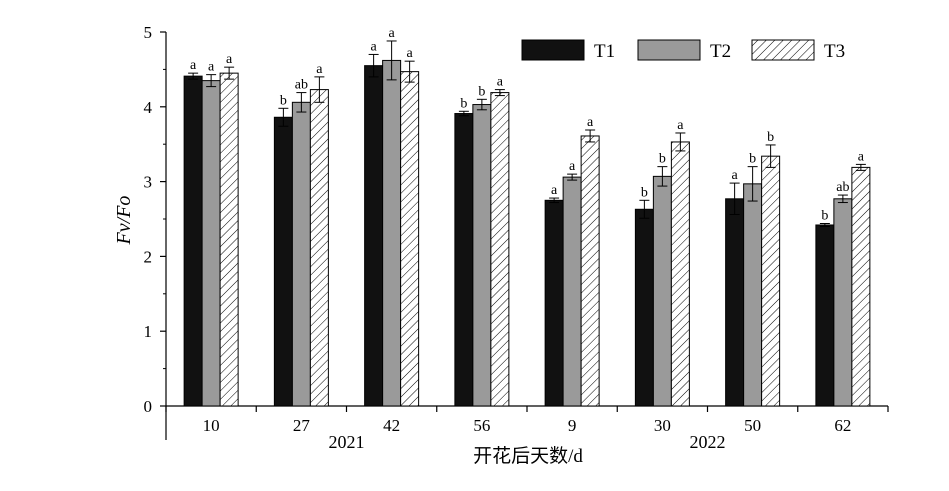 This screenshot has height=491, width=949. Describe the element at coordinates (211, 425) in the screenshot. I see `x-tick-label: 10` at that location.